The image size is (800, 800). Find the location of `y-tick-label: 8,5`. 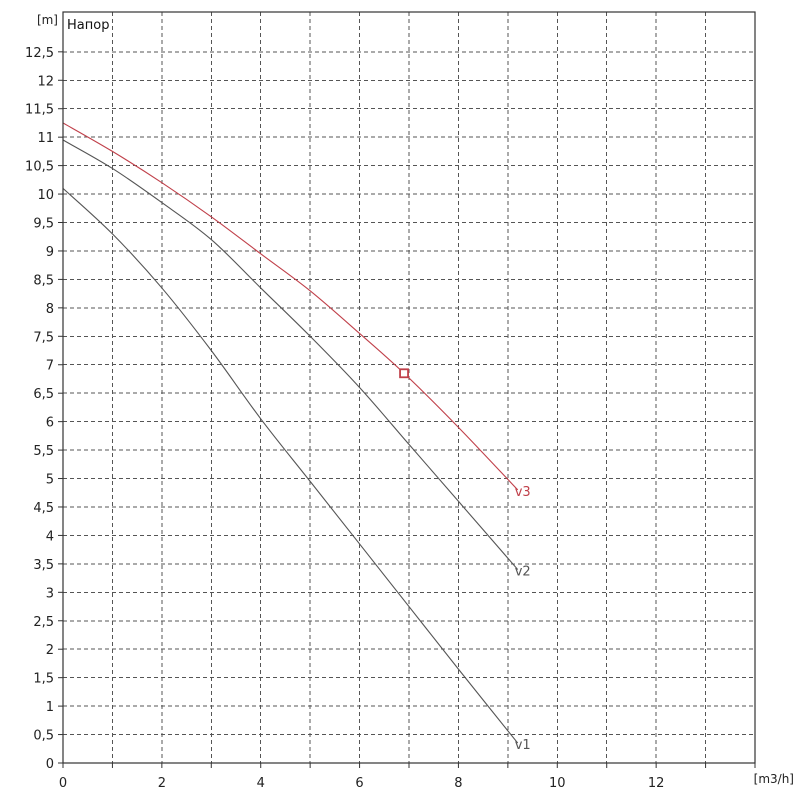

y-tick-label: 8,5 is located at coordinates (43, 280).